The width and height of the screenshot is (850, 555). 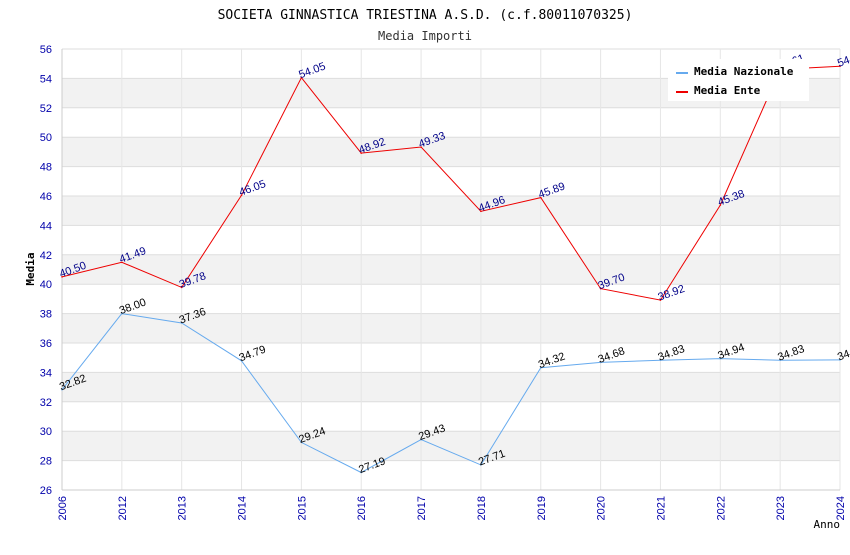 I want to click on x-tick-label: 2024, so click(x=841, y=508).